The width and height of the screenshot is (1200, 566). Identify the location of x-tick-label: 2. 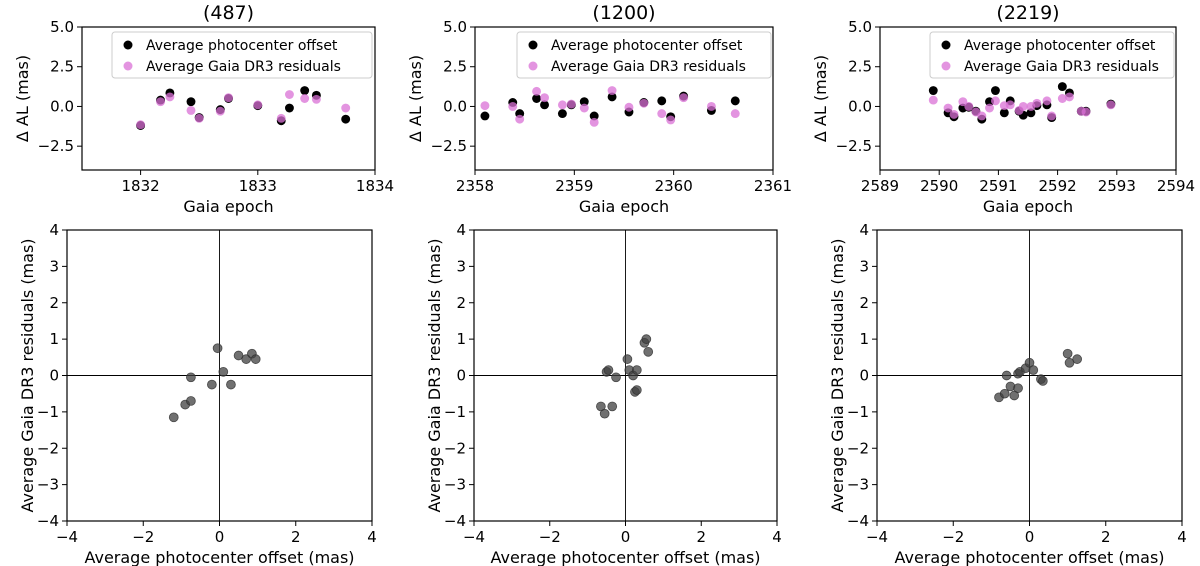
(296, 537).